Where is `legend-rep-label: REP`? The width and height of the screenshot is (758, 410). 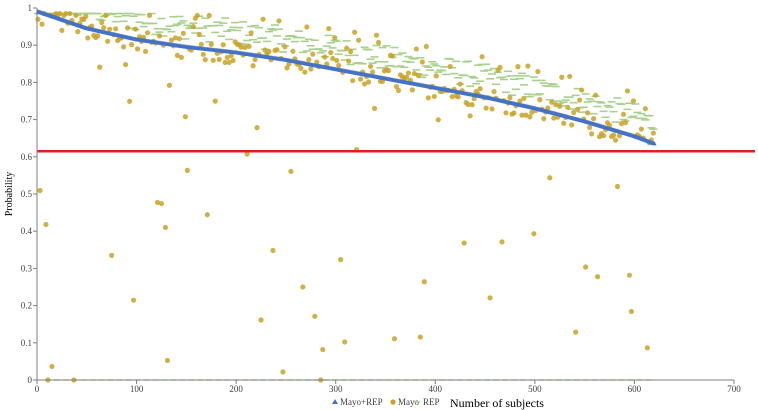 legend-rep-label: REP is located at coordinates (431, 402).